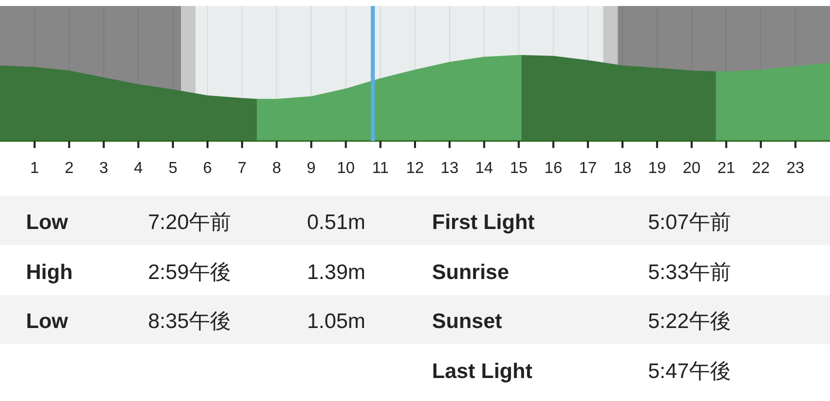 Image resolution: width=830 pixels, height=401 pixels. Describe the element at coordinates (207, 168) in the screenshot. I see `x-tick-label: 6` at that location.